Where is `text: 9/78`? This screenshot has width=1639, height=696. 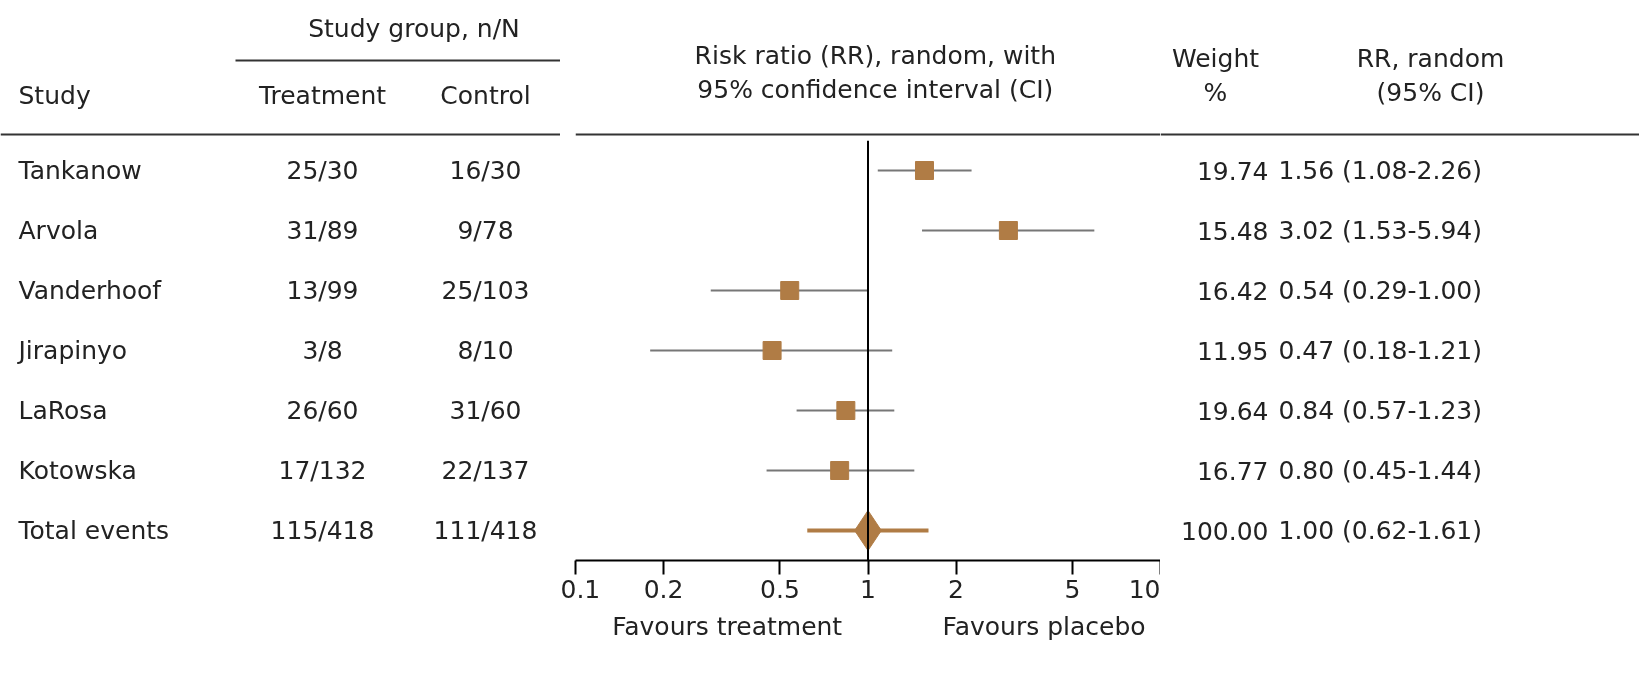 text: 9/78 is located at coordinates (485, 230).